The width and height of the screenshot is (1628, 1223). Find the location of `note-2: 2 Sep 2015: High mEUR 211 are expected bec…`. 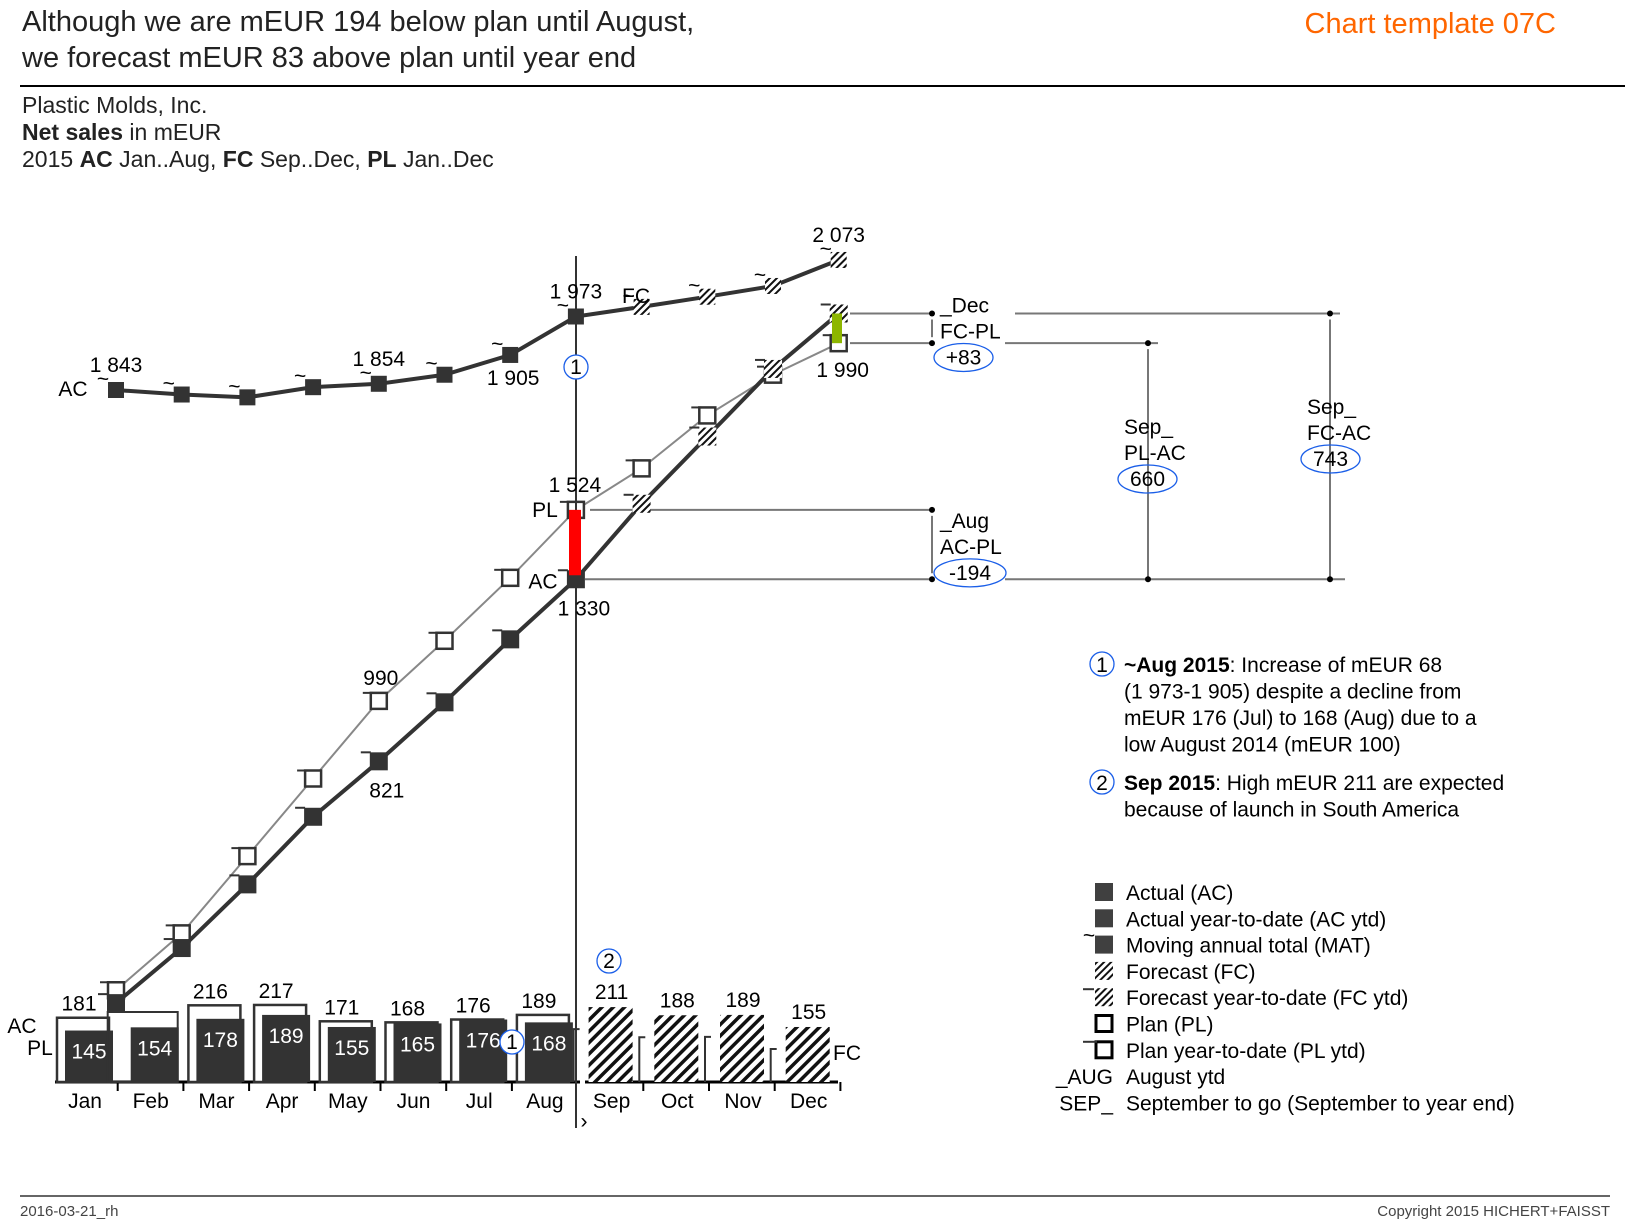

note-2: 2 Sep 2015: High mEUR 211 are expected bec… is located at coordinates (1296, 795).